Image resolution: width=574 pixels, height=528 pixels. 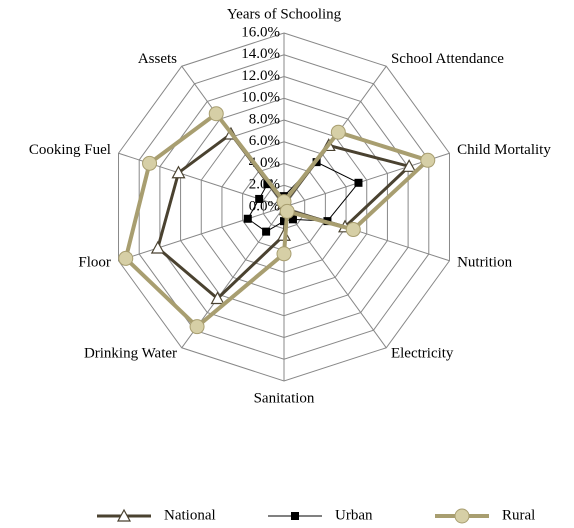 I want to click on tick-label: 14.0%, so click(x=260, y=54).